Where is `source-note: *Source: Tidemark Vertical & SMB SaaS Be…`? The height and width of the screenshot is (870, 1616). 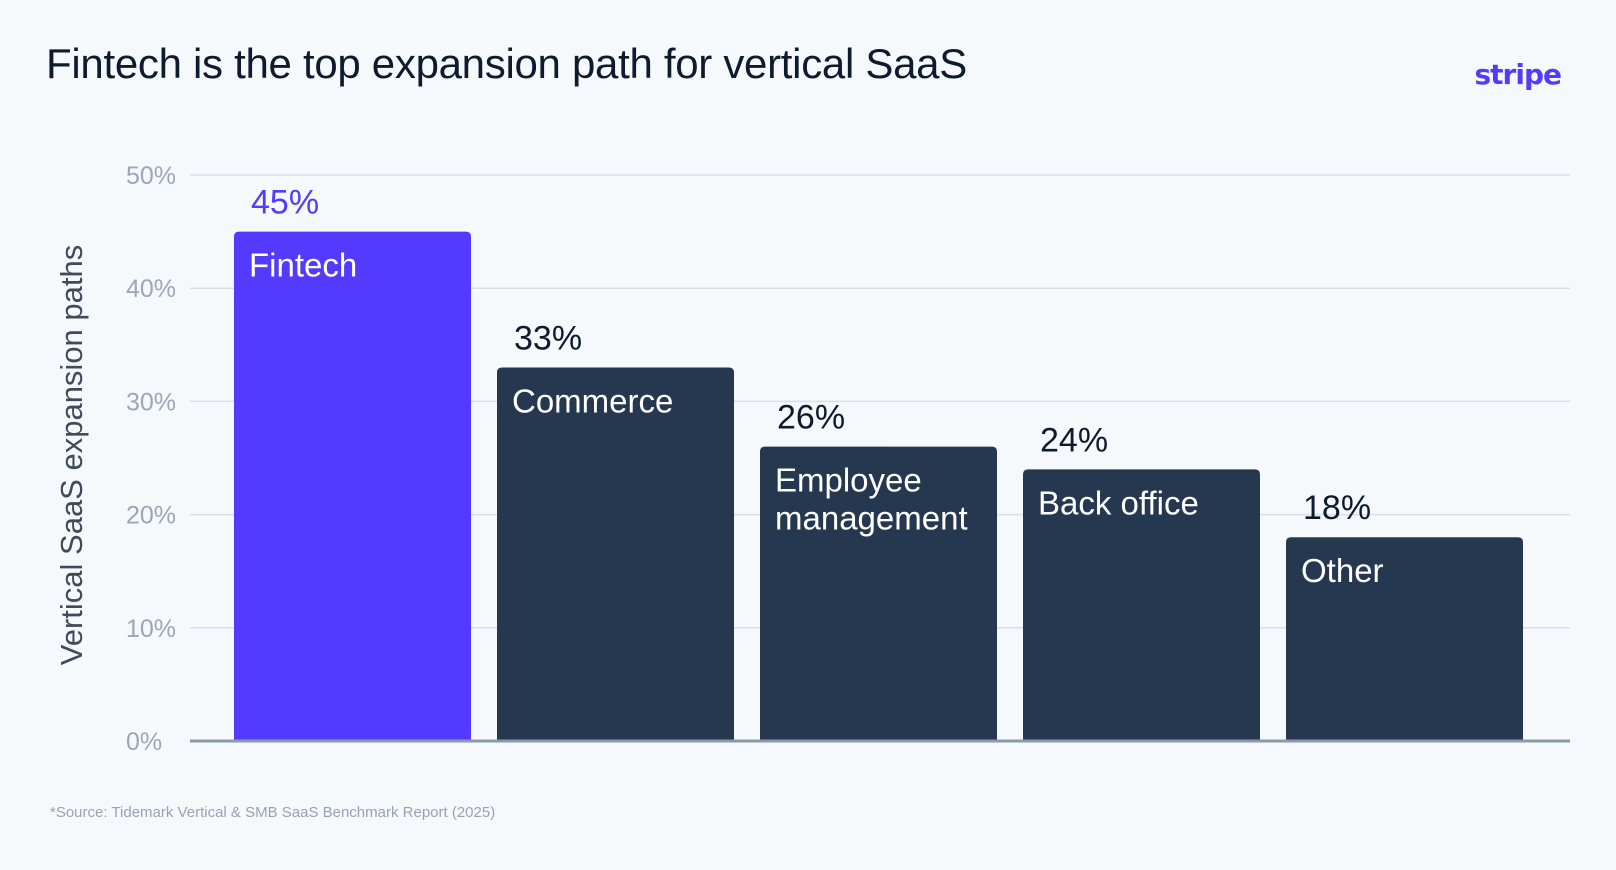
source-note: *Source: Tidemark Vertical & SMB SaaS Be… is located at coordinates (273, 812).